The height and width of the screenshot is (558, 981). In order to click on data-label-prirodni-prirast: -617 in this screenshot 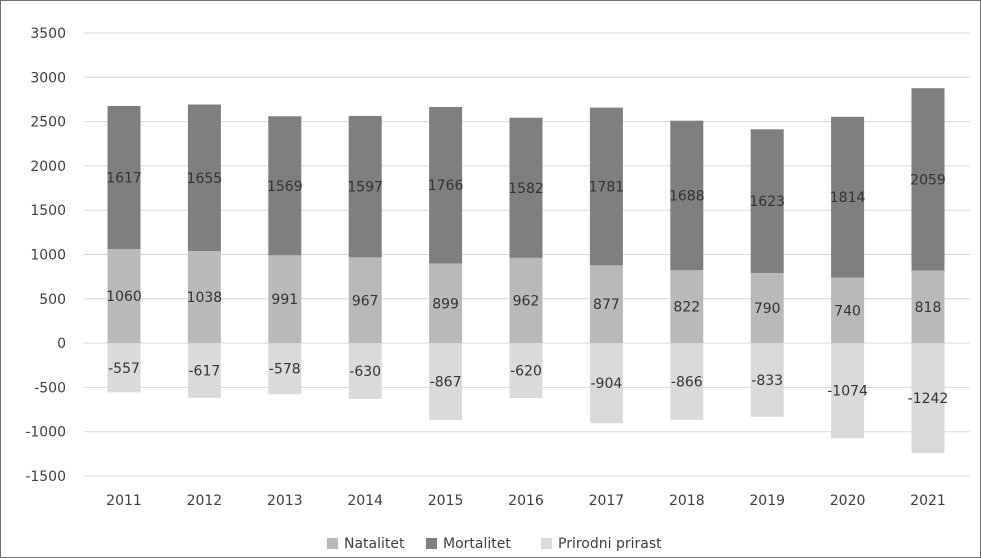, I will do `click(205, 371)`.